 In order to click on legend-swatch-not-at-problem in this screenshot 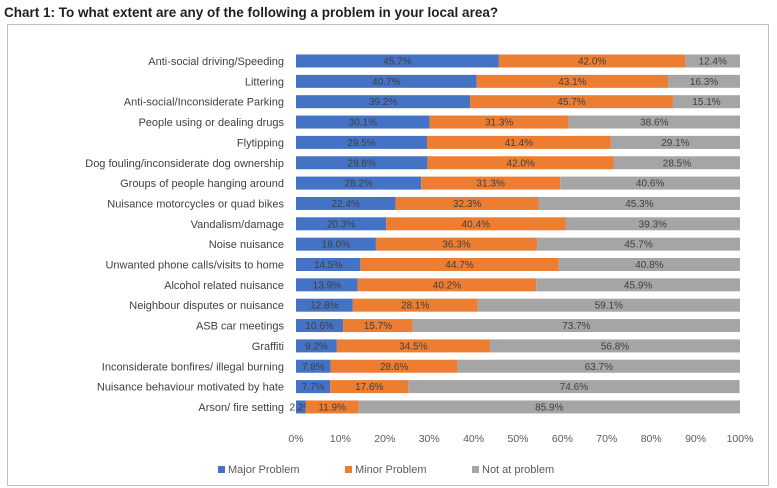, I will do `click(475, 469)`.